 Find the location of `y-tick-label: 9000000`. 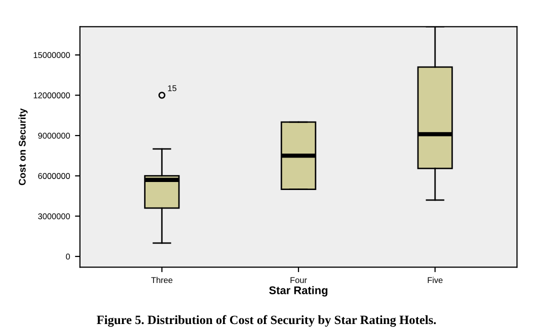

y-tick-label: 9000000 is located at coordinates (54, 135).